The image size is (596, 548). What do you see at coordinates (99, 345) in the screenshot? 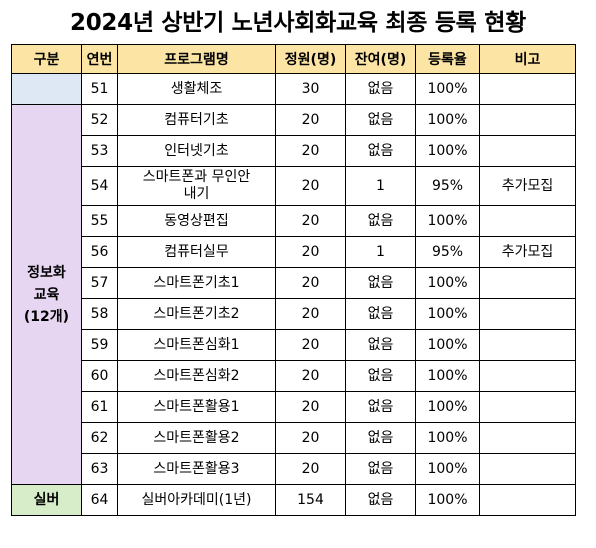
I see `row-number: 59` at bounding box center [99, 345].